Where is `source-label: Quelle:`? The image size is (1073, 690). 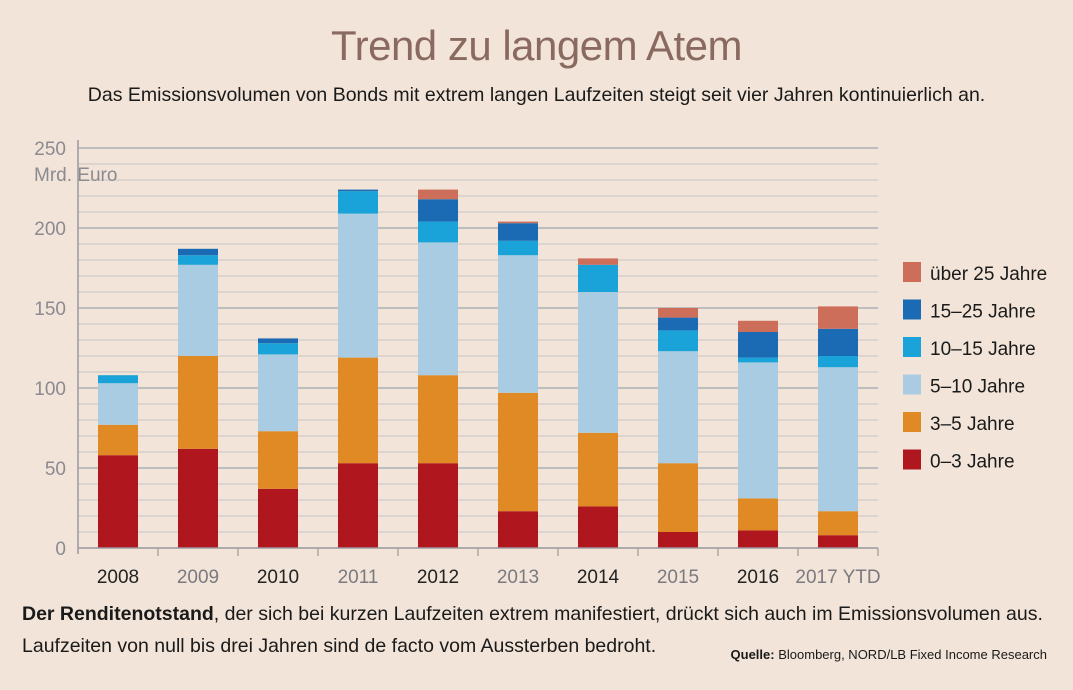
source-label: Quelle: is located at coordinates (752, 654).